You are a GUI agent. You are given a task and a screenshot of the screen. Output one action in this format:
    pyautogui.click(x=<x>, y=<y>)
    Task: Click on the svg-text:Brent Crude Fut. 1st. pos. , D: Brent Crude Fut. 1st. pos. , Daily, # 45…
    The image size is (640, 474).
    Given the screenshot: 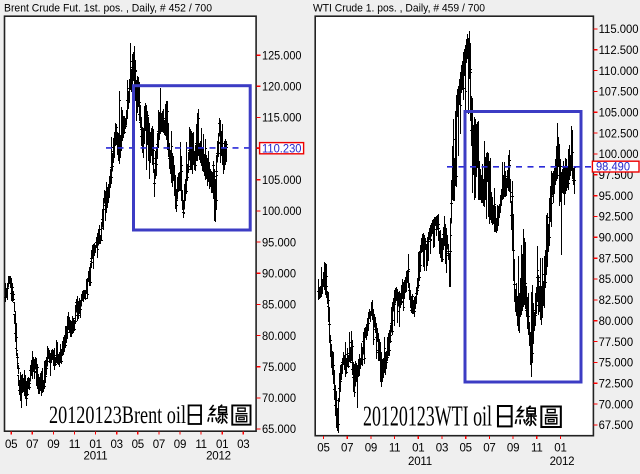 What is the action you would take?
    pyautogui.click(x=108, y=9)
    